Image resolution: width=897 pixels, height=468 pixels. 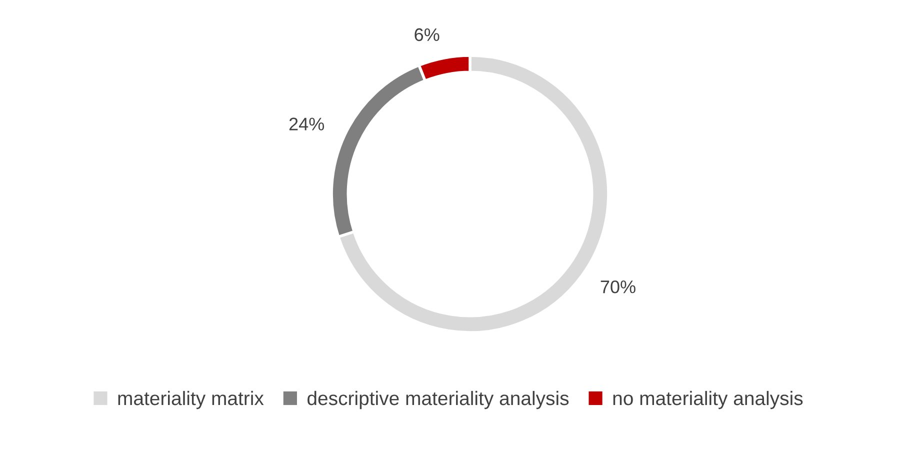 I want to click on data-label: 6%, so click(x=427, y=35).